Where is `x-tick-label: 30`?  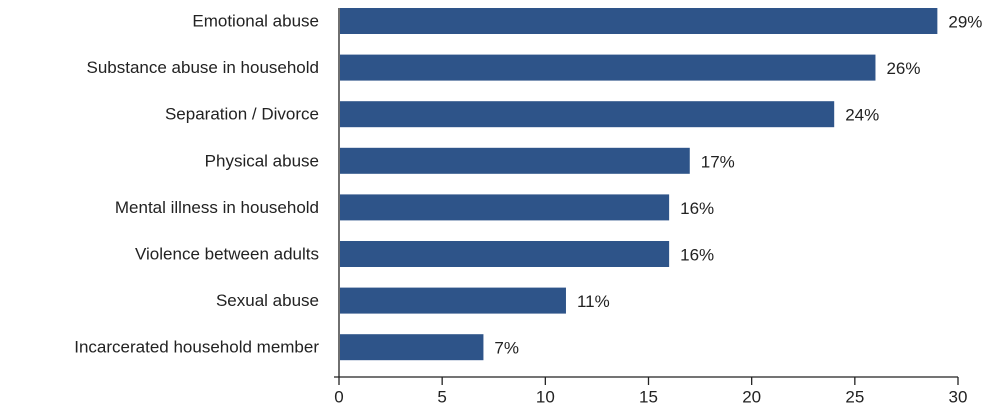
x-tick-label: 30 is located at coordinates (958, 397).